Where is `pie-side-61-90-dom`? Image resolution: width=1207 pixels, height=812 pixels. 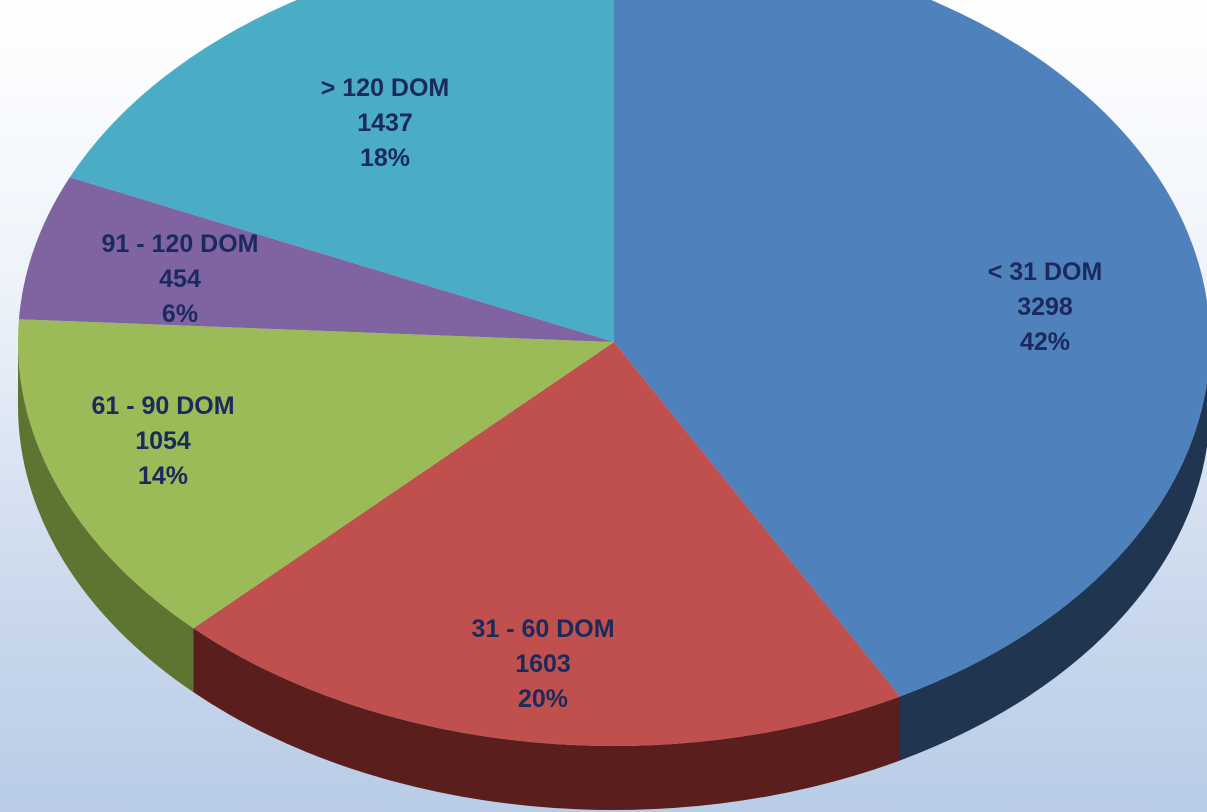 pie-side-61-90-dom is located at coordinates (106, 517).